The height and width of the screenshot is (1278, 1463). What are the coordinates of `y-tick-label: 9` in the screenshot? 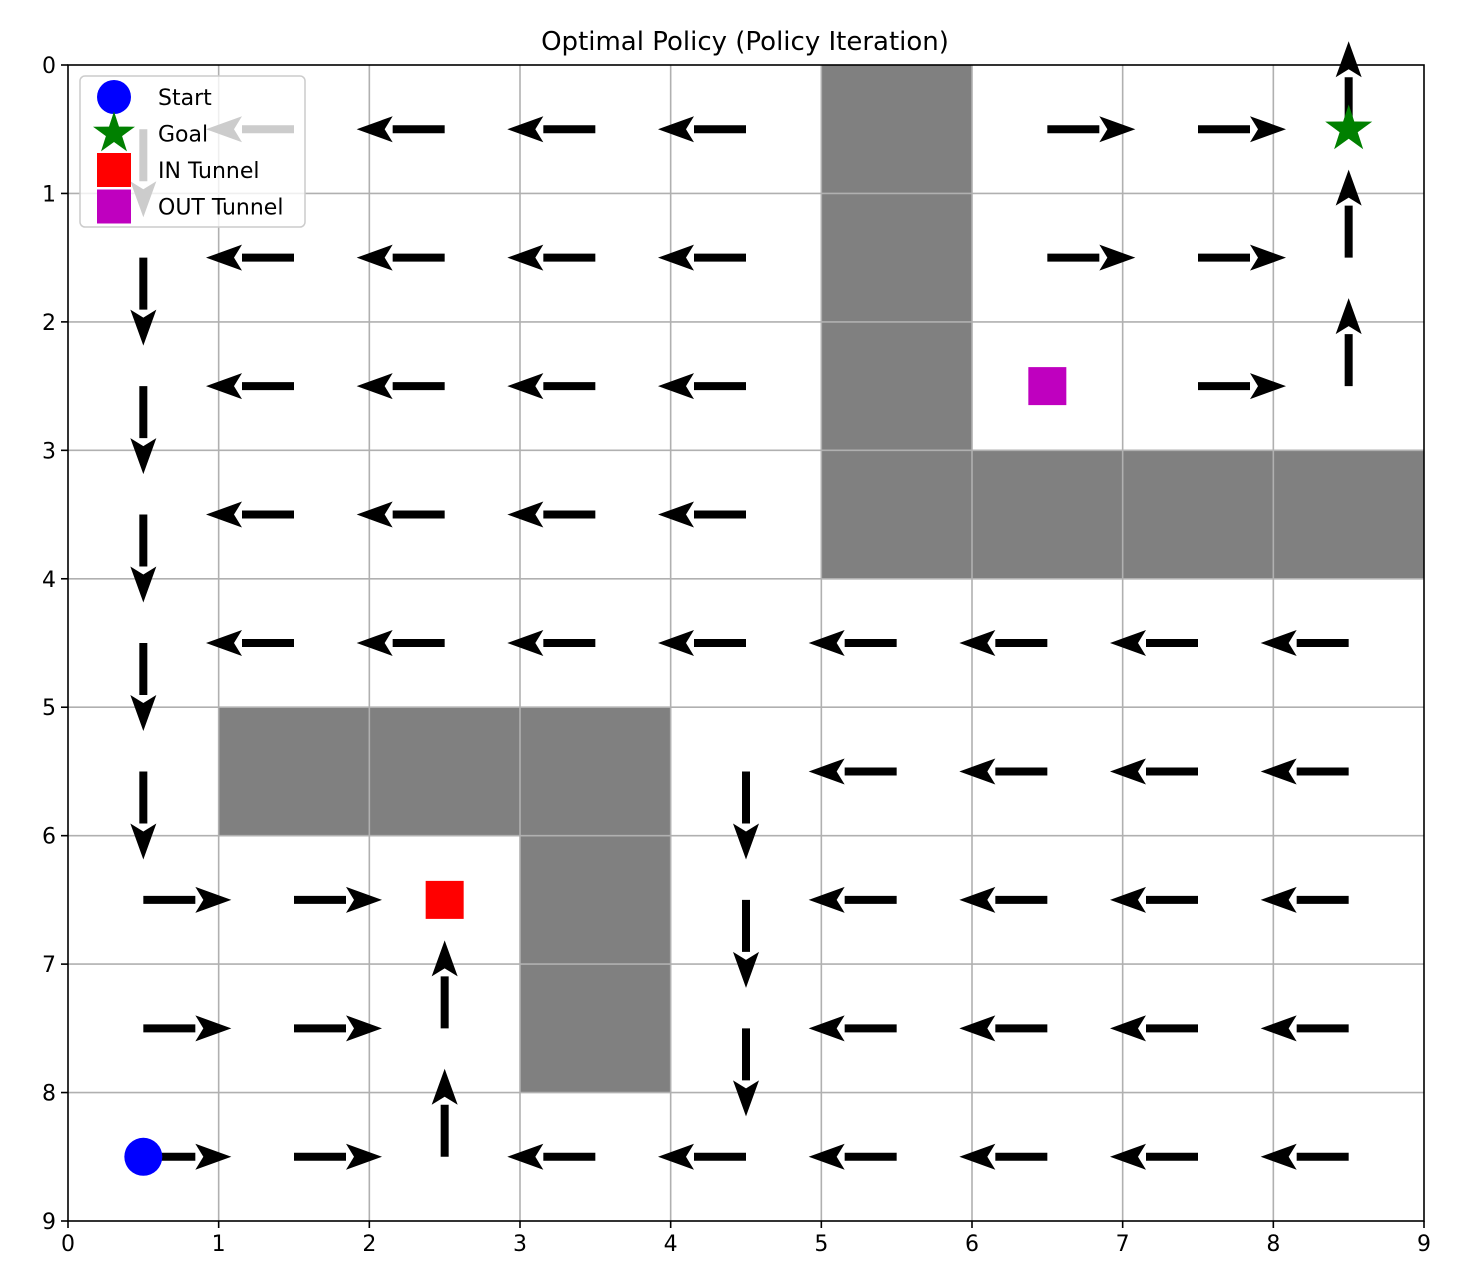 It's located at (49, 1222).